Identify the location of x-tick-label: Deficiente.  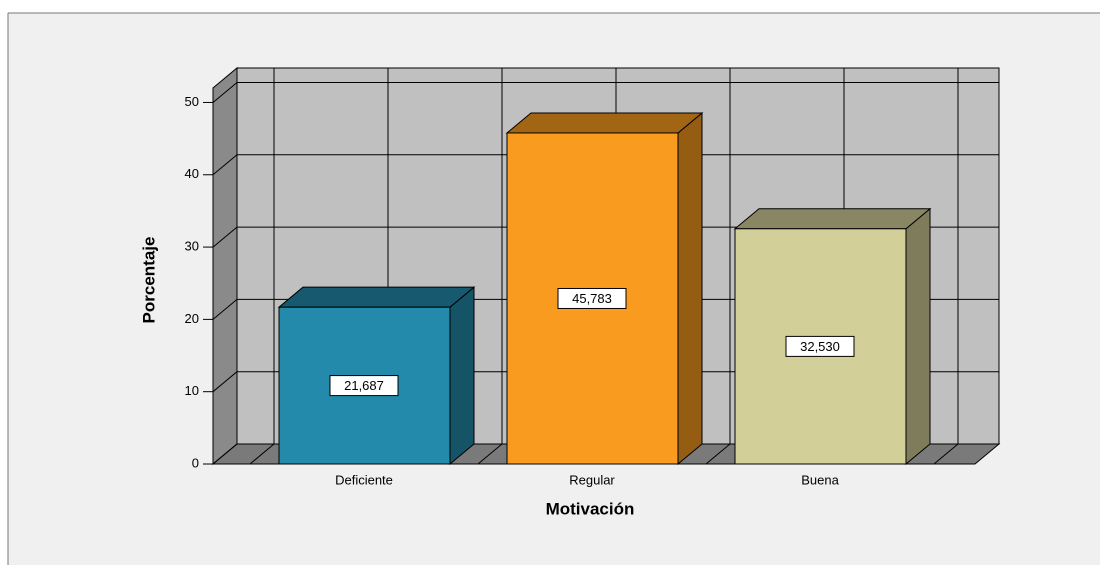
(364, 479).